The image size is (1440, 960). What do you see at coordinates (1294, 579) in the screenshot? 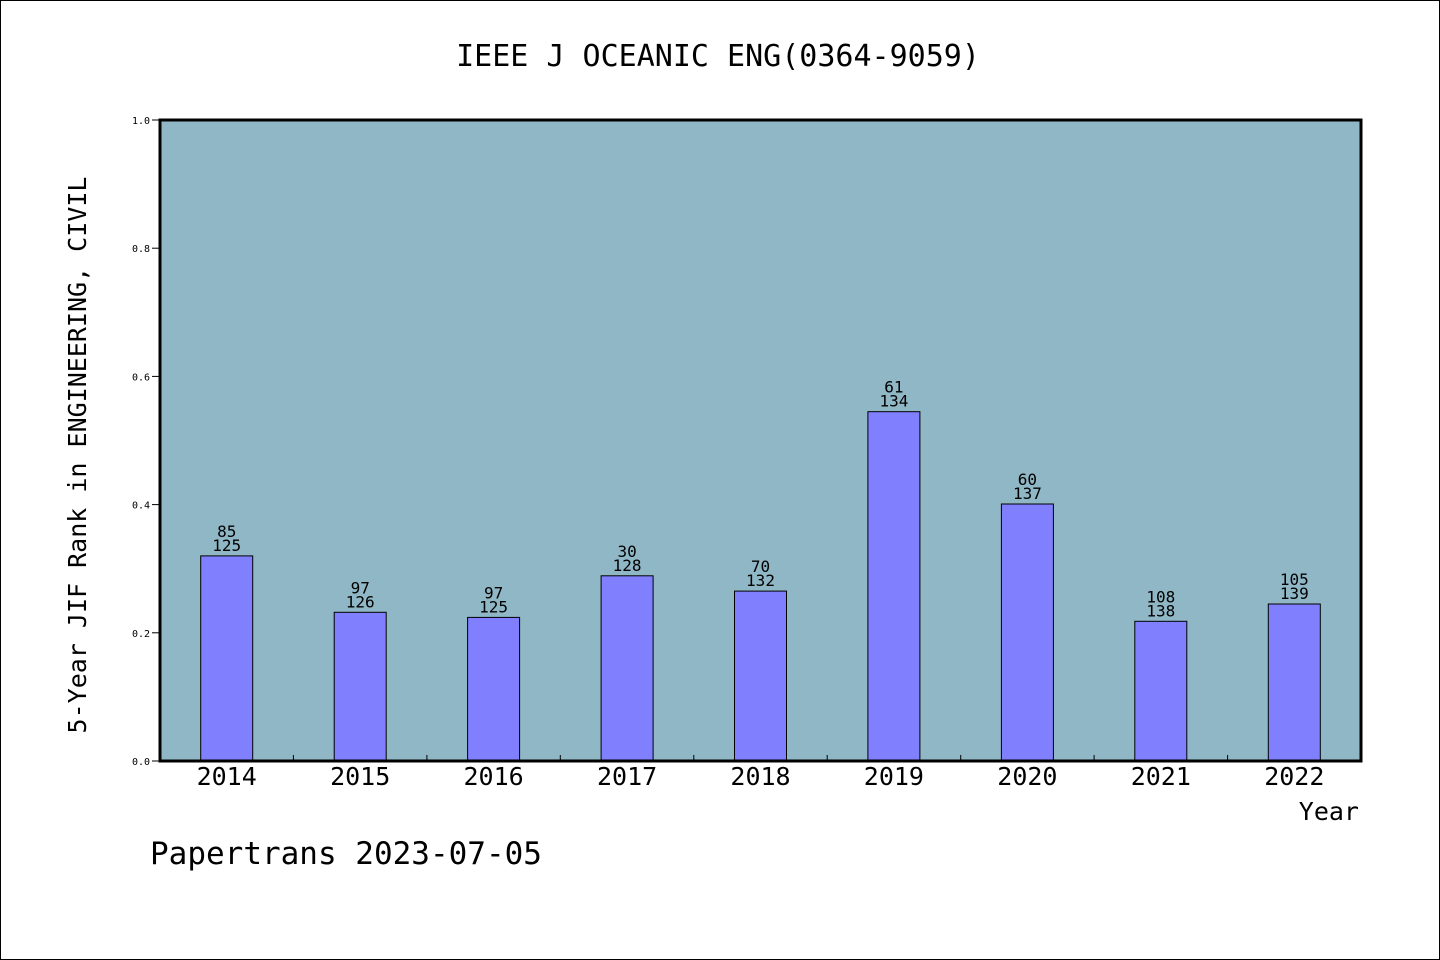
I see `bar-label-rank-2022: 105` at bounding box center [1294, 579].